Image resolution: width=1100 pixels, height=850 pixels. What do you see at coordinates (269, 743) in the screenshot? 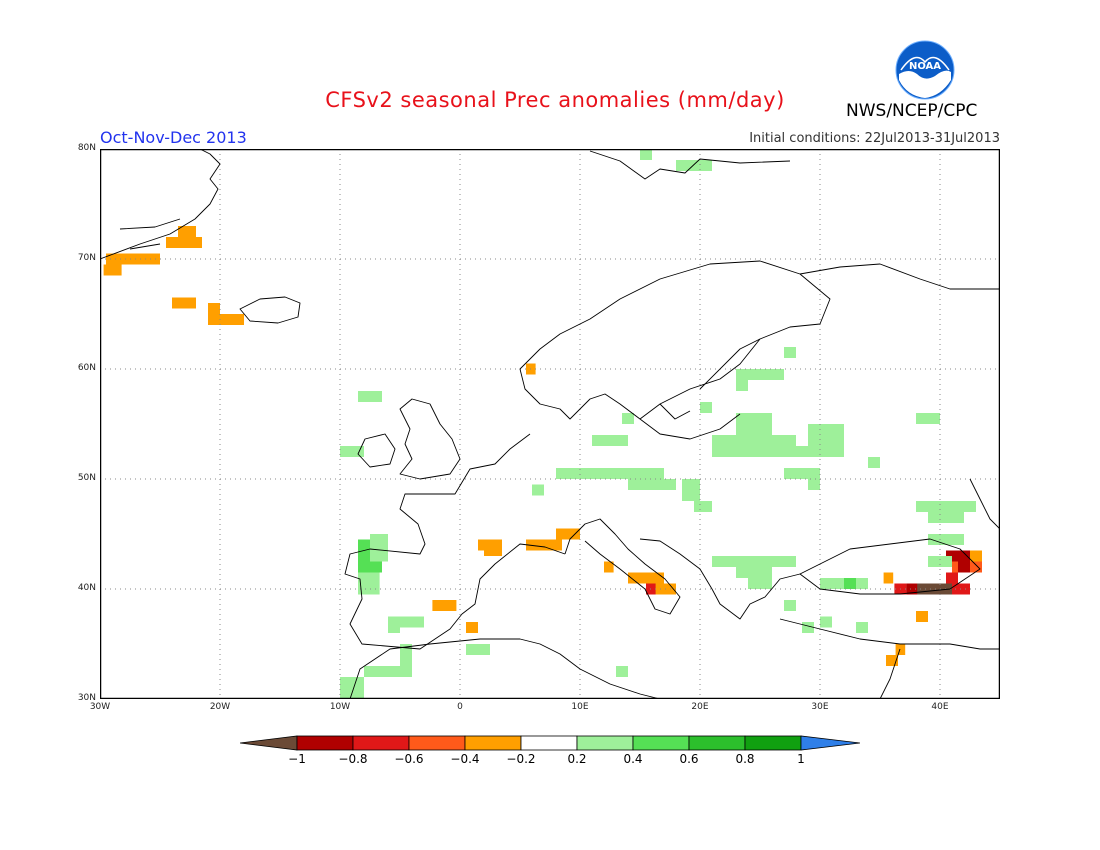
I see `colorbar-min-arrow` at bounding box center [269, 743].